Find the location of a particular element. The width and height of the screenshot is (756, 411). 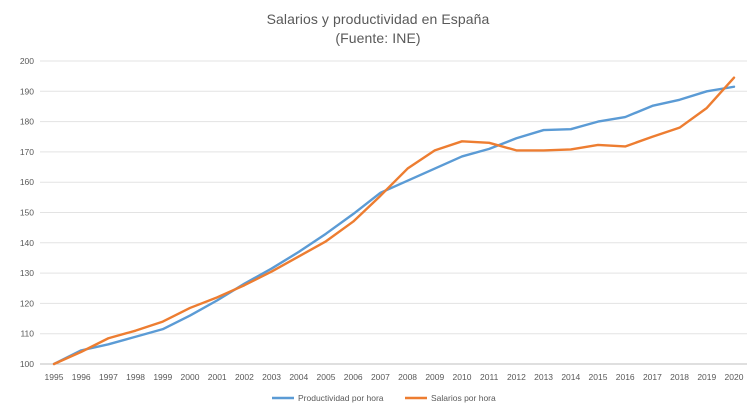

y-tick-label: 120 is located at coordinates (27, 303).